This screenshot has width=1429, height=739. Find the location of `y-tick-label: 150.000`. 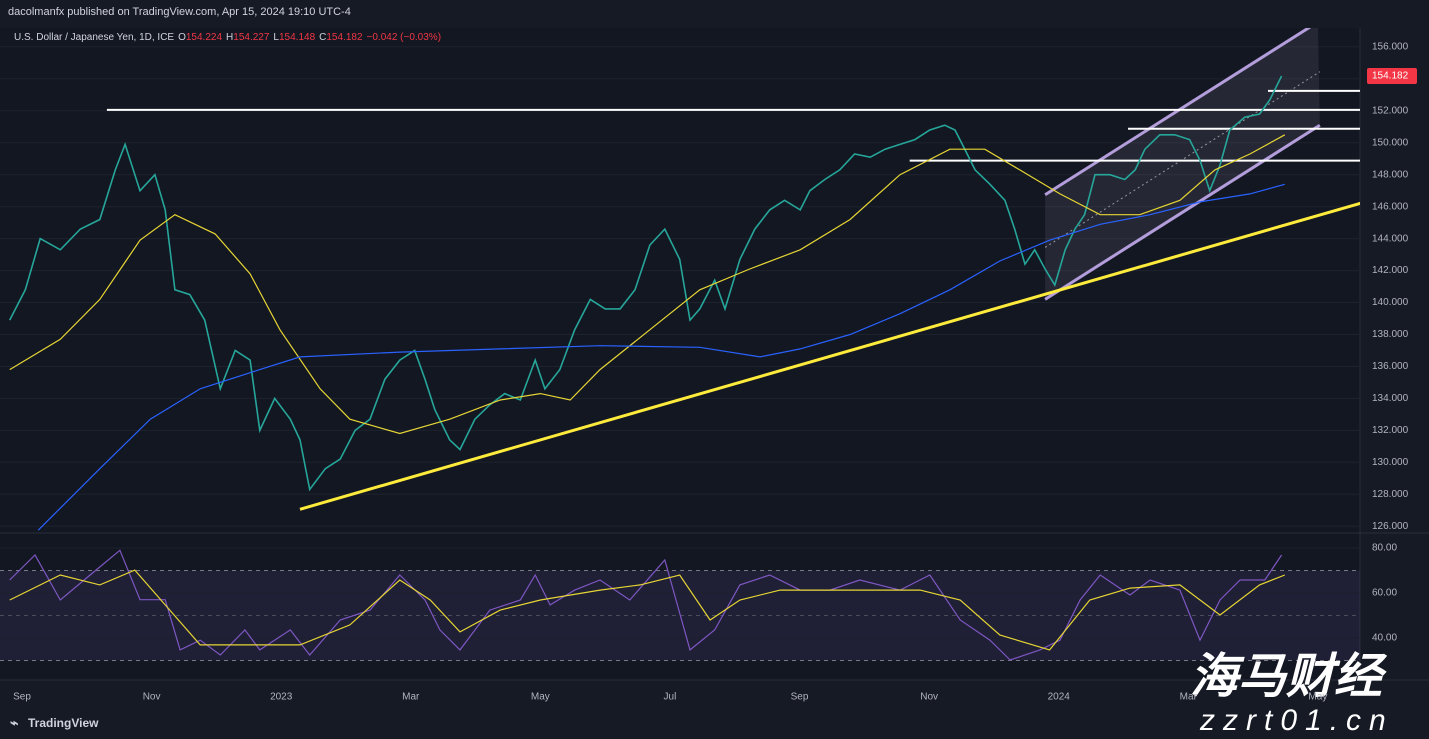

y-tick-label: 150.000 is located at coordinates (1390, 142).